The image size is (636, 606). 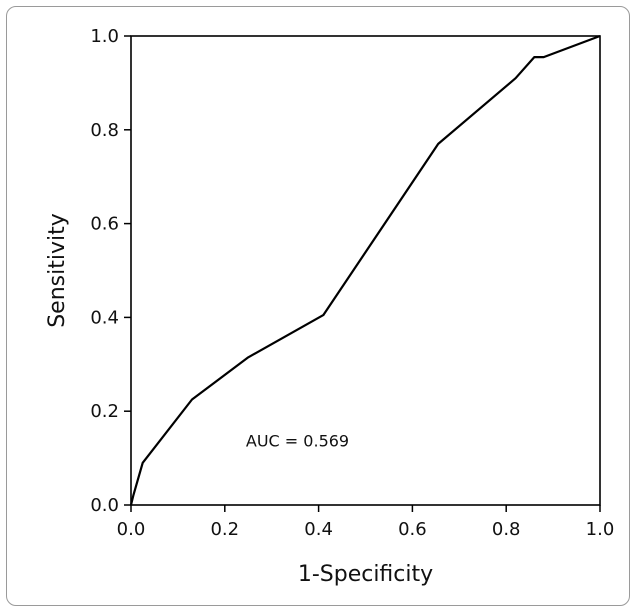 What do you see at coordinates (57, 270) in the screenshot?
I see `y-axis-title: Sensitivity` at bounding box center [57, 270].